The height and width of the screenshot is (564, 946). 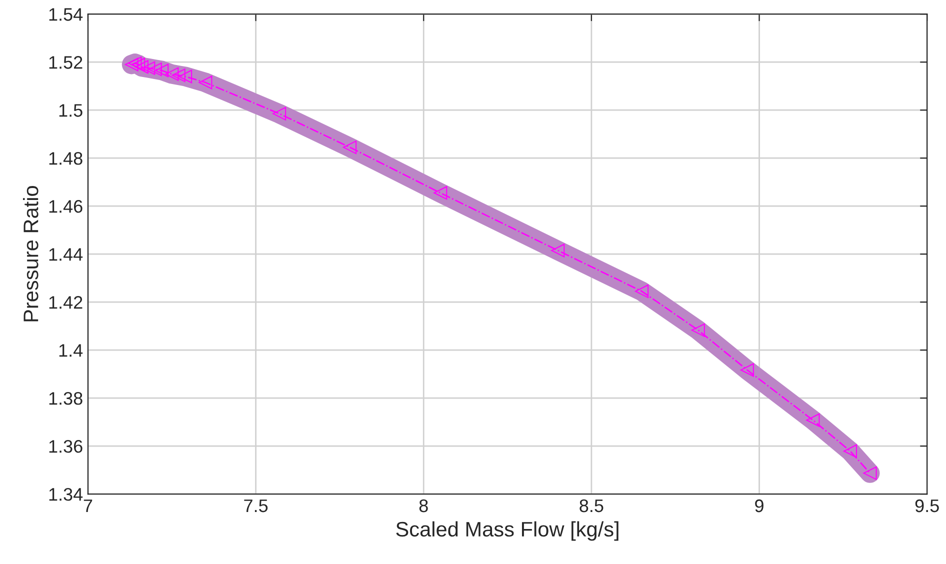 I want to click on x-tick-label: 9.5, so click(x=927, y=505).